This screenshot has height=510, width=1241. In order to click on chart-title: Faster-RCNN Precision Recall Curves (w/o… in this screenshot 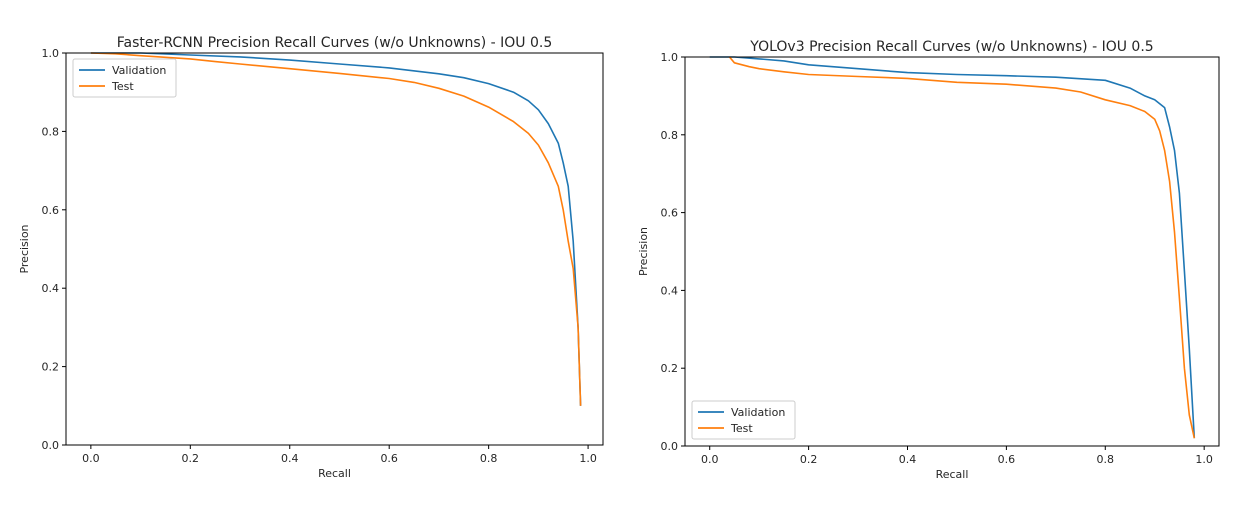, I will do `click(335, 43)`.